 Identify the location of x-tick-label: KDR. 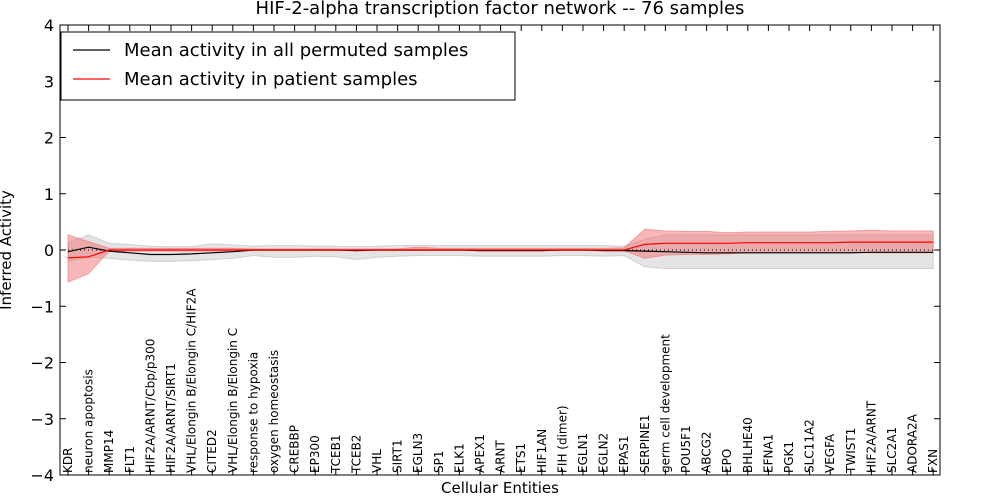
(68, 460).